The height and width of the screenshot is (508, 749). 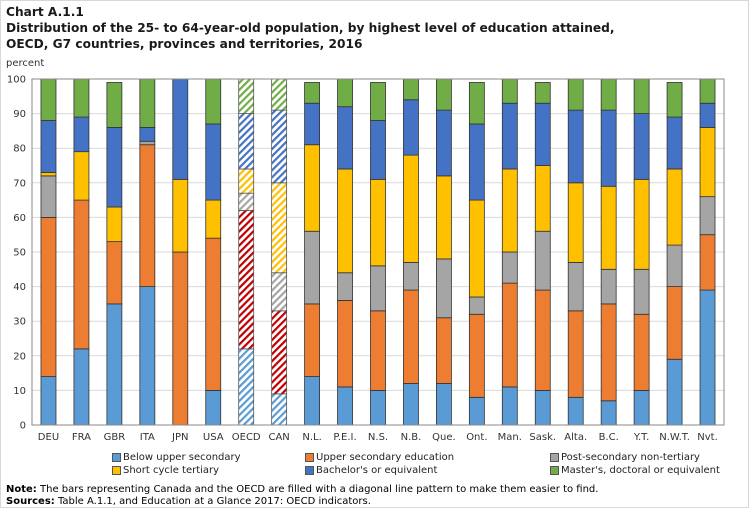 I want to click on bar-stack-ita, so click(x=147, y=252).